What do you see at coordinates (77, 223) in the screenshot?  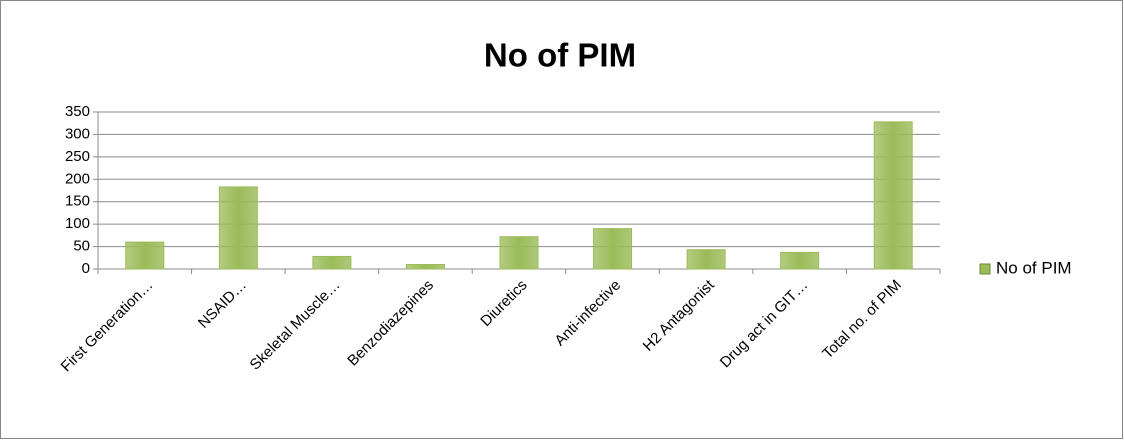 I see `y-tick-label: 100` at bounding box center [77, 223].